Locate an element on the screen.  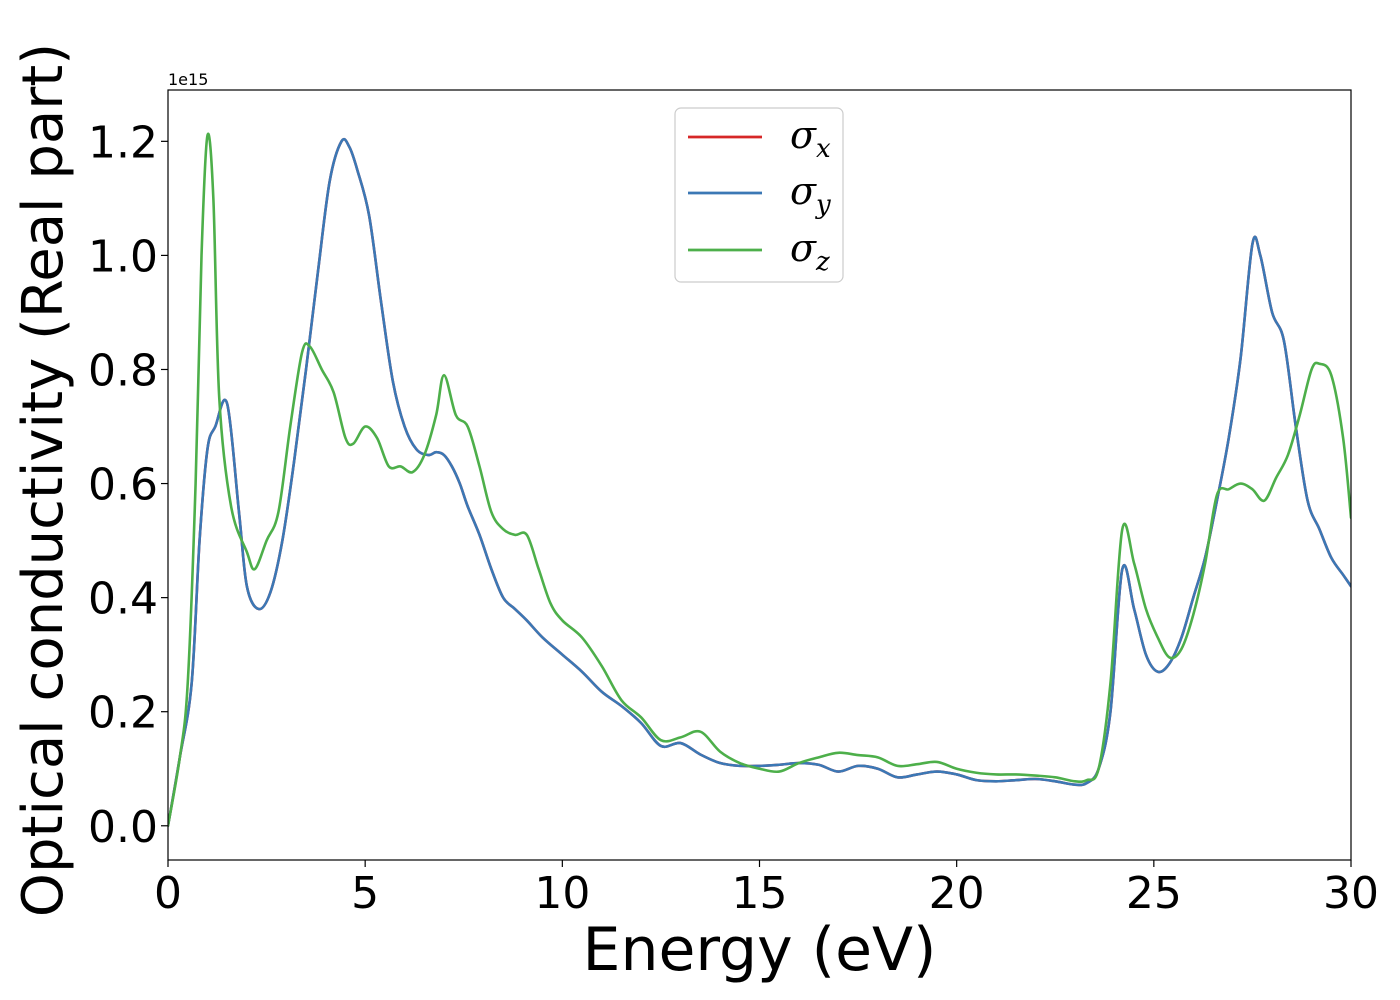
y-axis: 0.0 0.2 0.4 0.6 0.8 1.0 1.2 is located at coordinates (128, 485).